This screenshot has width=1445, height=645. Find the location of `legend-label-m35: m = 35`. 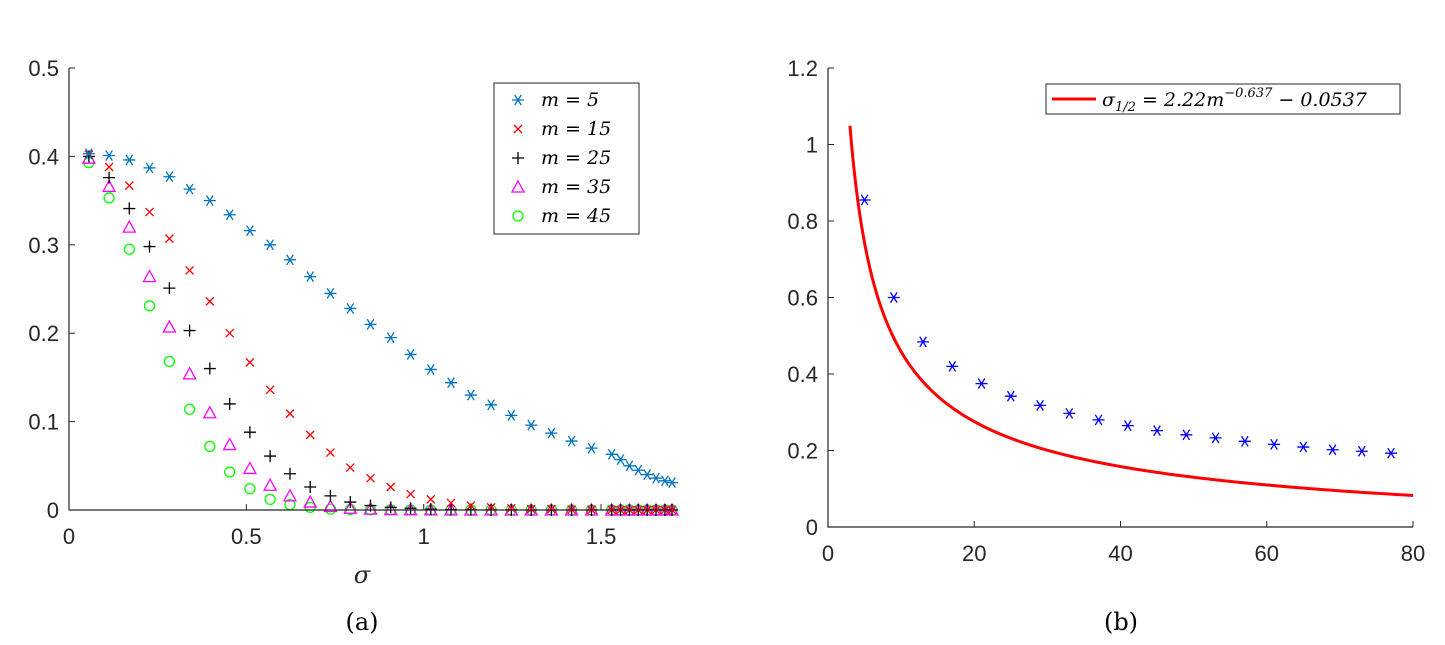

legend-label-m35: m = 35 is located at coordinates (576, 187).